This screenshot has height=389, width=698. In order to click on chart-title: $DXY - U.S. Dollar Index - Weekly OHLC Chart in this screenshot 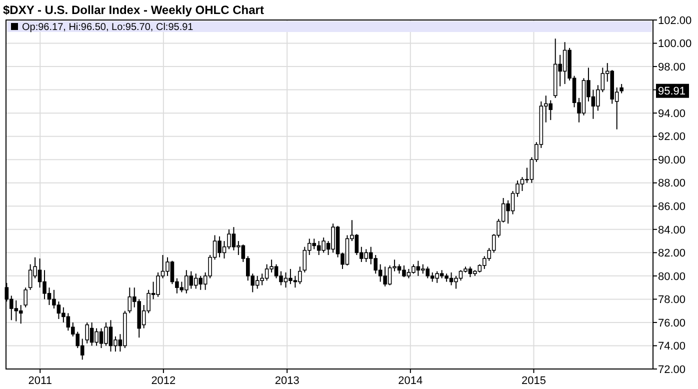, I will do `click(133, 10)`.